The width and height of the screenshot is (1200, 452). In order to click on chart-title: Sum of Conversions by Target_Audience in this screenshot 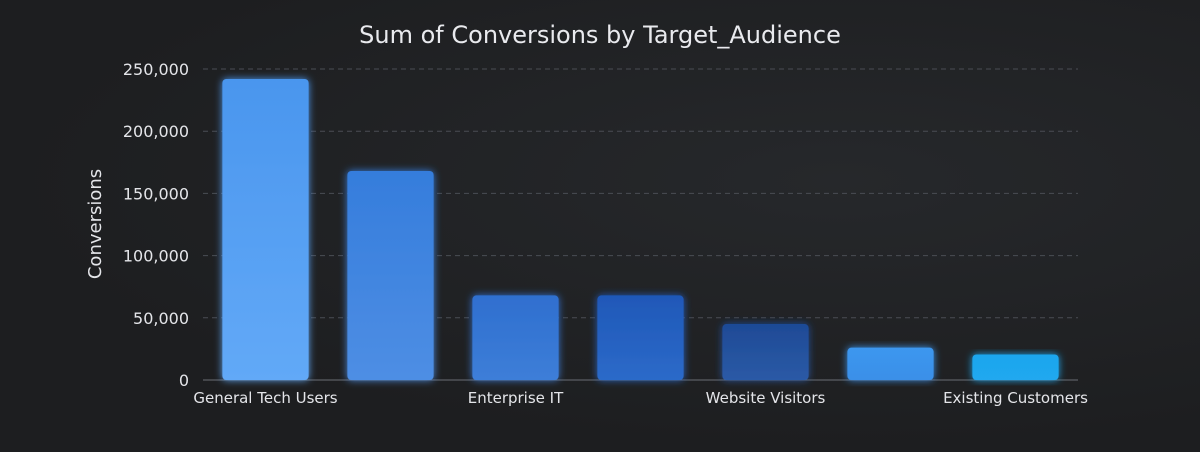, I will do `click(600, 35)`.